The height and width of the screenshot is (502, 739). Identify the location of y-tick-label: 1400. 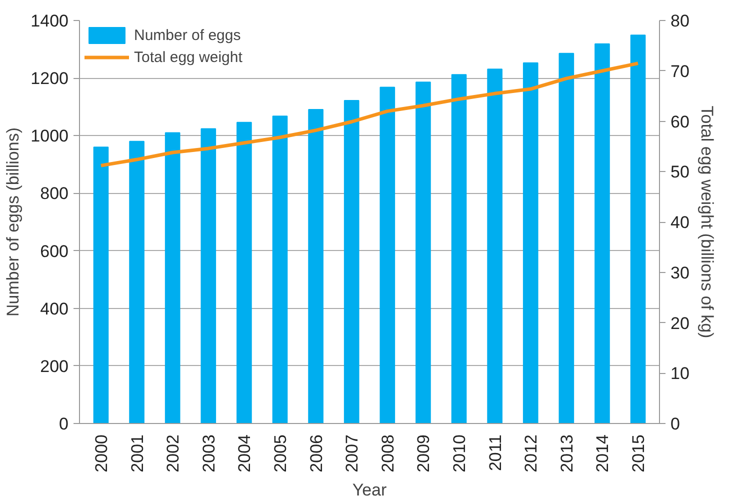
(49, 21).